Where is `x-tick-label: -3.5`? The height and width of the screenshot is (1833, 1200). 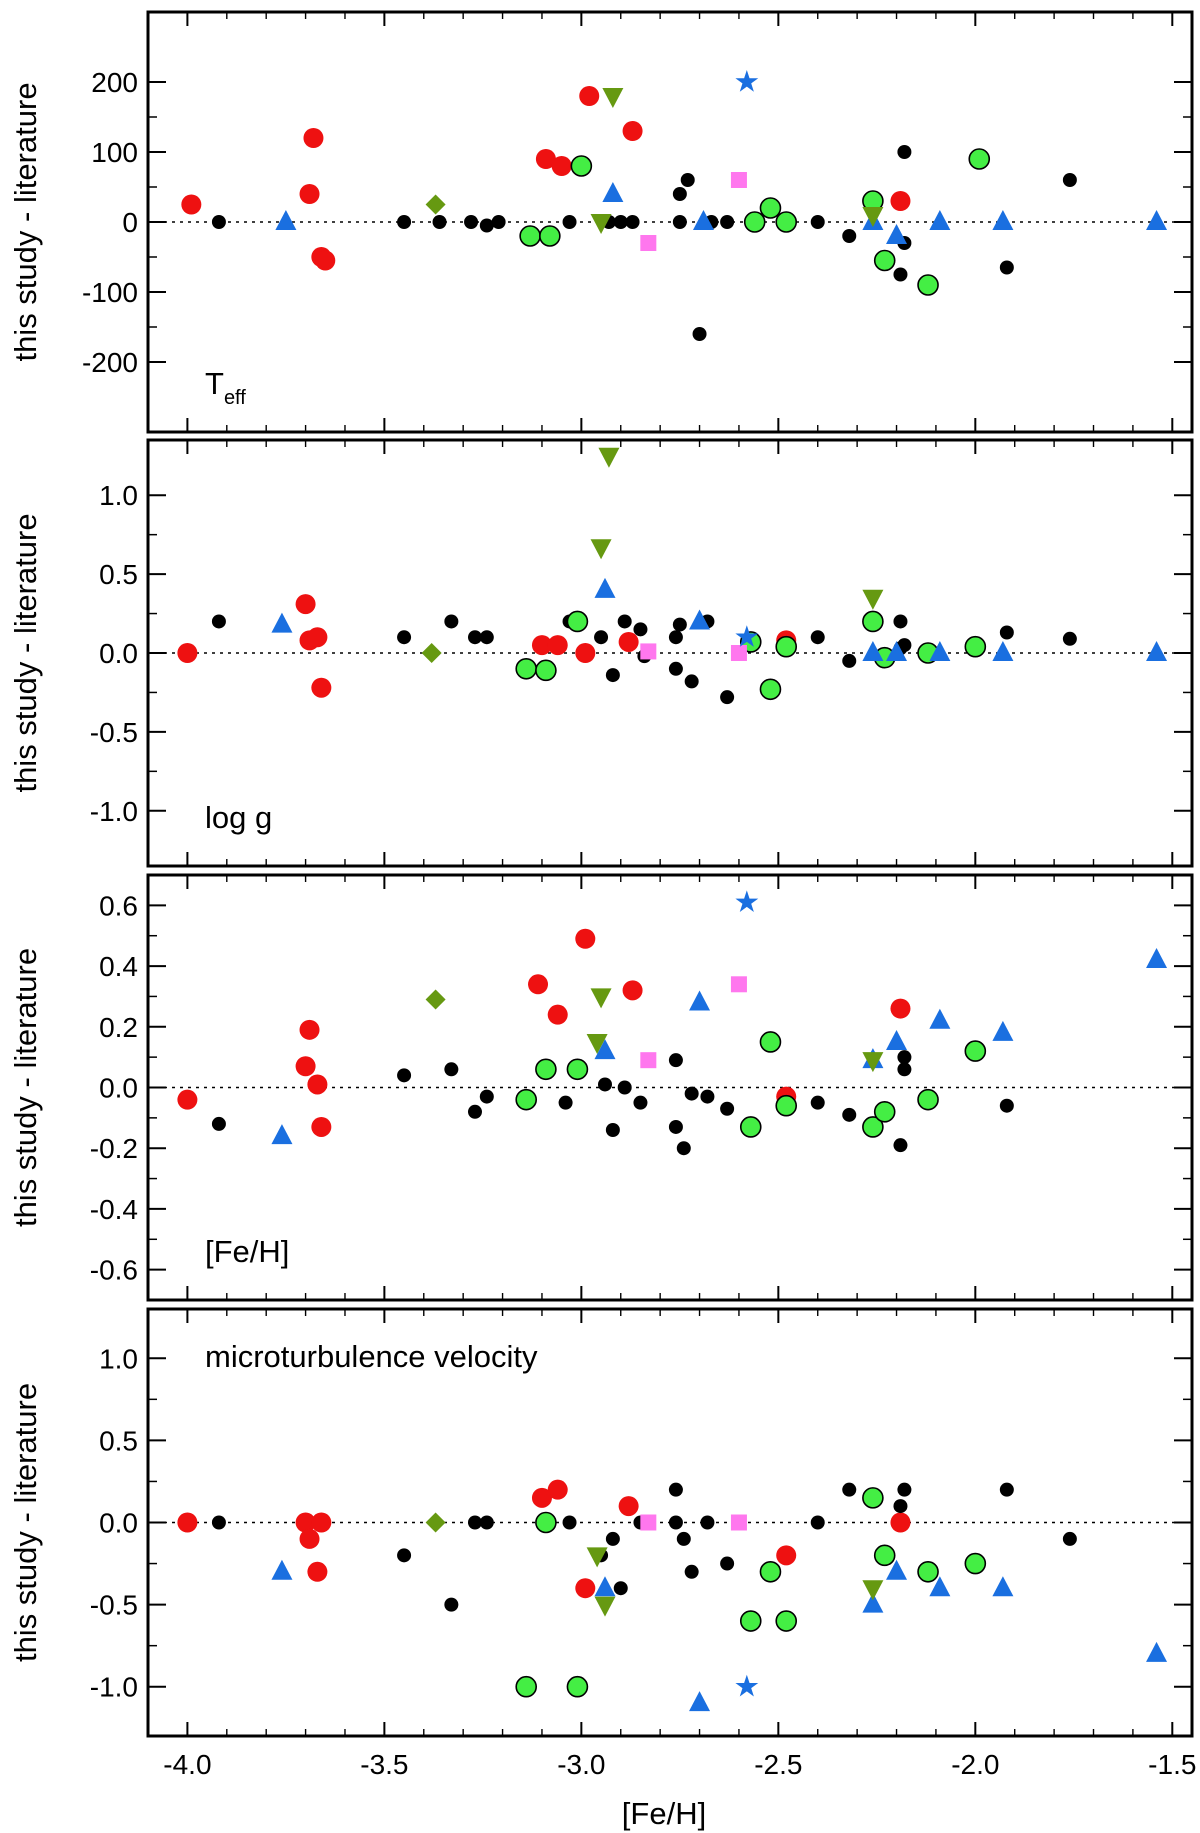 x-tick-label: -3.5 is located at coordinates (384, 1764).